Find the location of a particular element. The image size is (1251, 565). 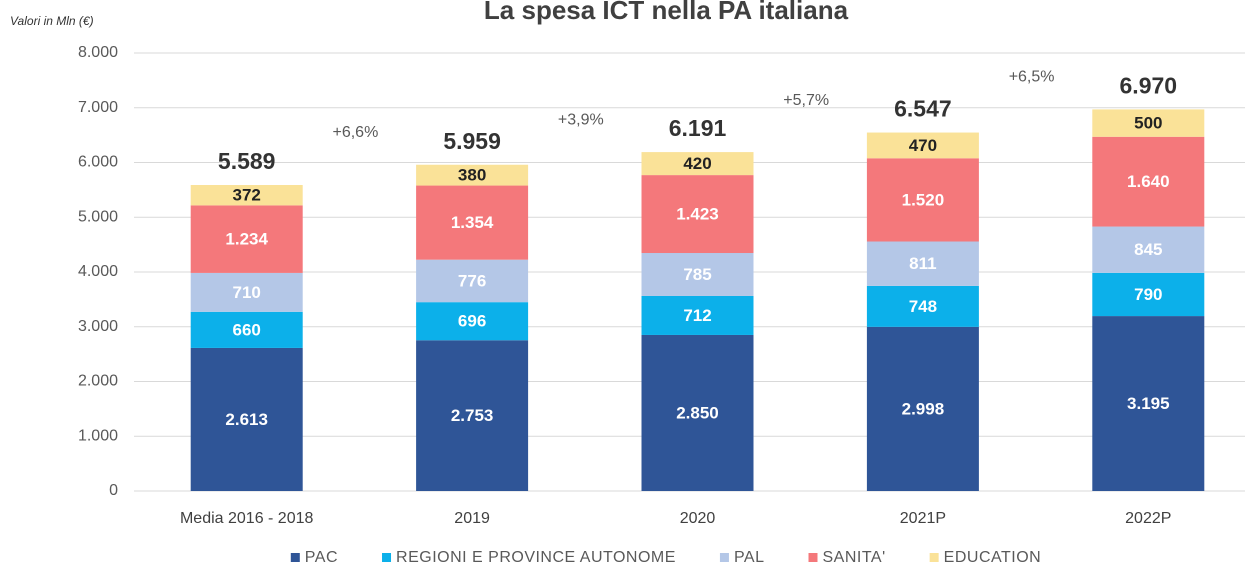

data-label: 776 is located at coordinates (472, 280).